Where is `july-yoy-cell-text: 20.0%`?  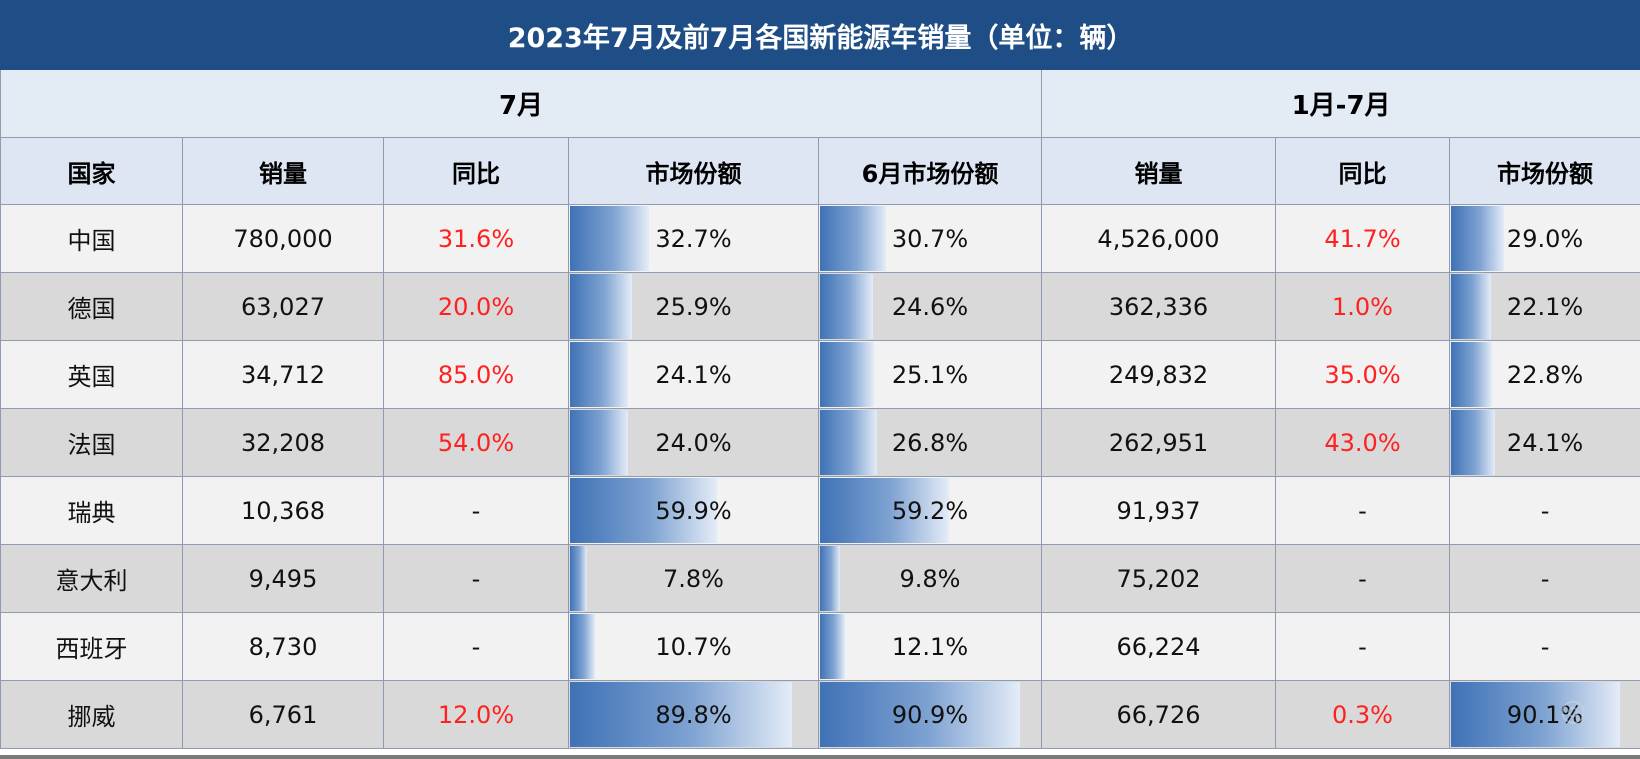
july-yoy-cell-text: 20.0% is located at coordinates (476, 306).